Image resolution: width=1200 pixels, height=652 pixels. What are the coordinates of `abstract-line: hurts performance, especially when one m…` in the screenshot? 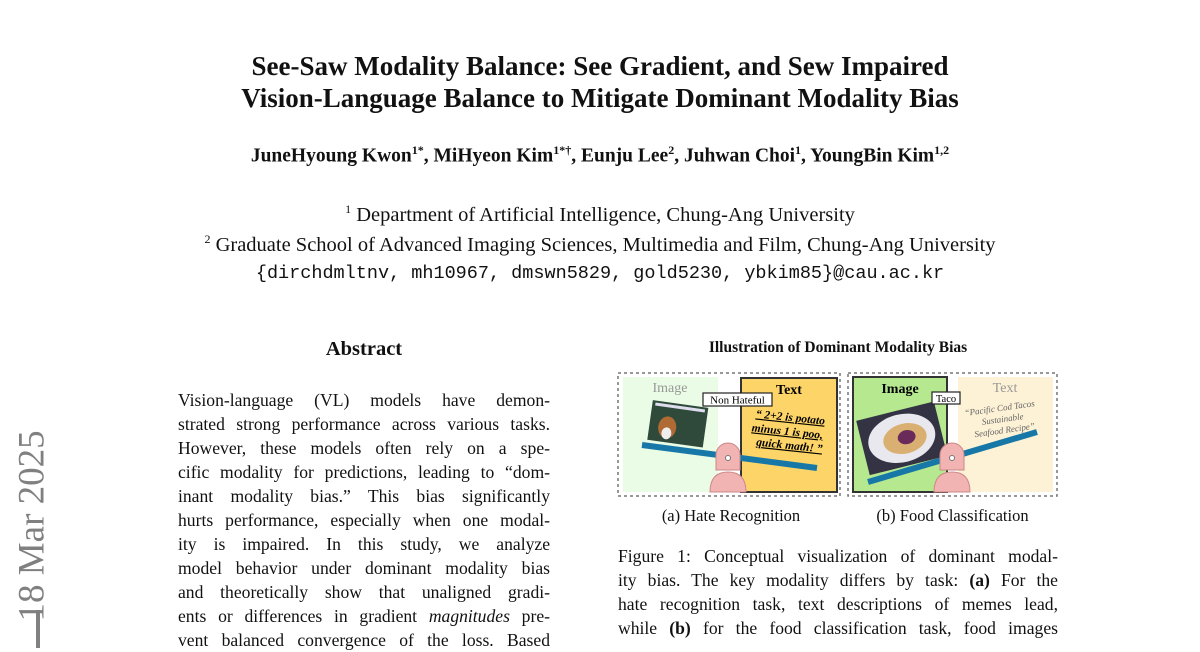 It's located at (364, 520).